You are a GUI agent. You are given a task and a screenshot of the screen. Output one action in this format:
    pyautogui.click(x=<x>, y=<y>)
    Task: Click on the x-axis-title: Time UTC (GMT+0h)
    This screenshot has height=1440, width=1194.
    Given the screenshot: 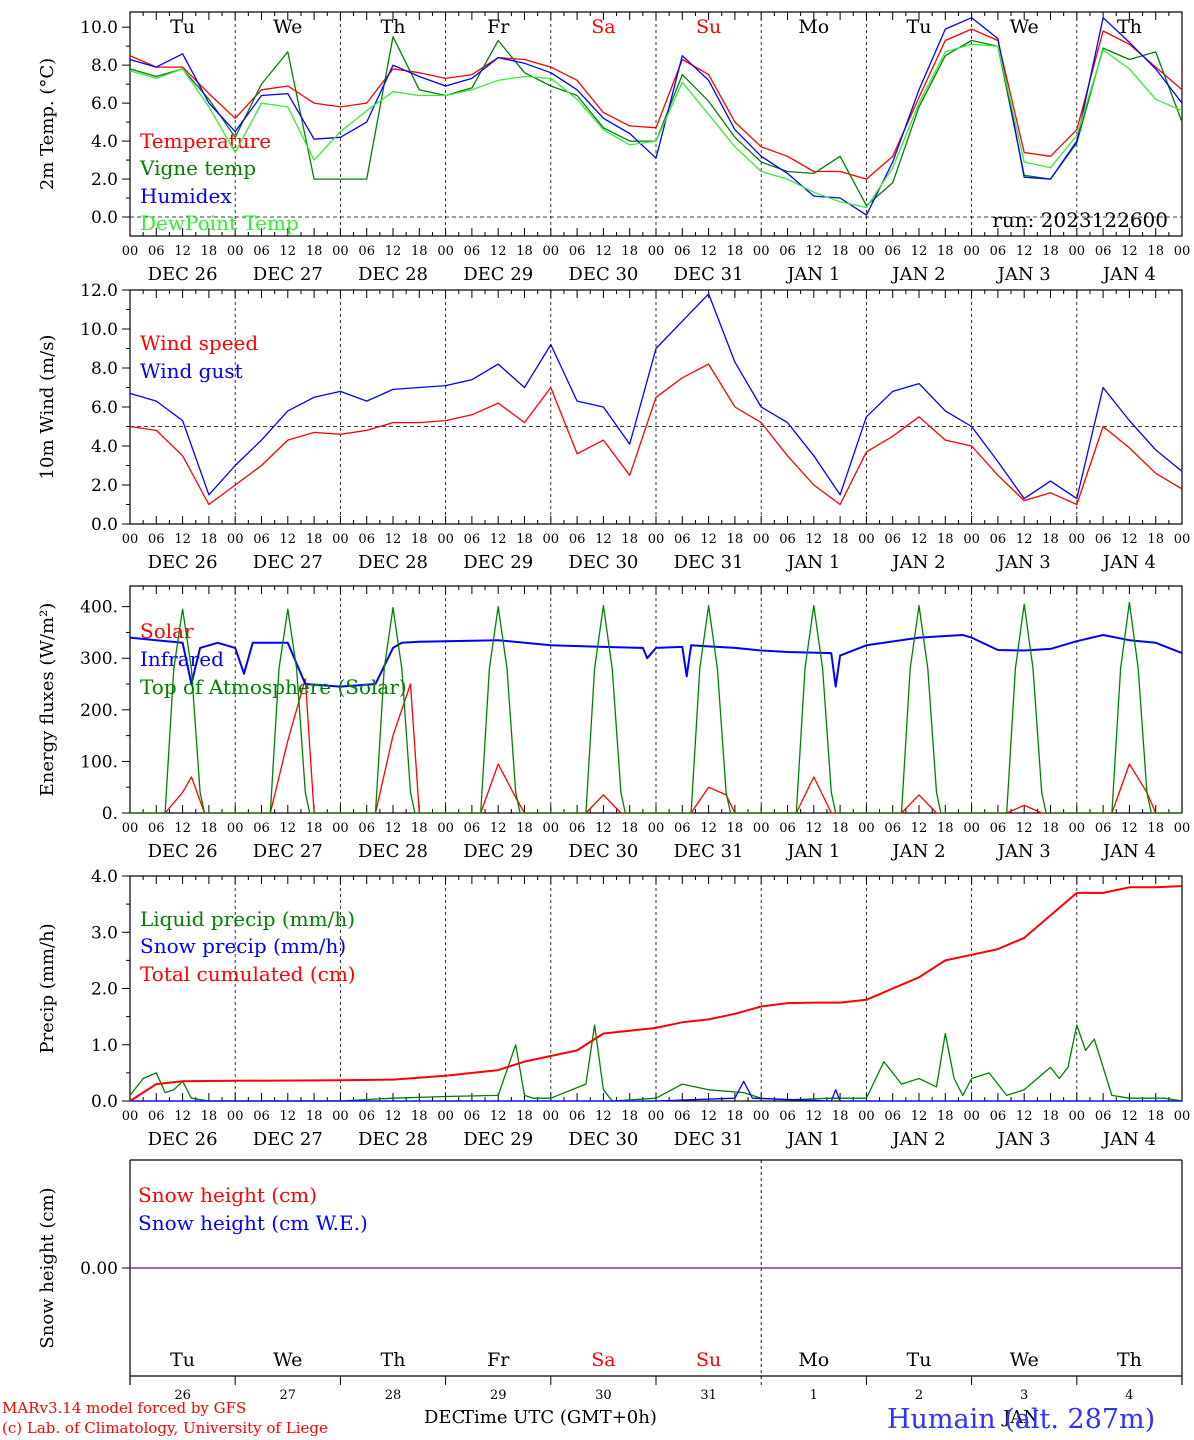 What is the action you would take?
    pyautogui.click(x=559, y=1417)
    